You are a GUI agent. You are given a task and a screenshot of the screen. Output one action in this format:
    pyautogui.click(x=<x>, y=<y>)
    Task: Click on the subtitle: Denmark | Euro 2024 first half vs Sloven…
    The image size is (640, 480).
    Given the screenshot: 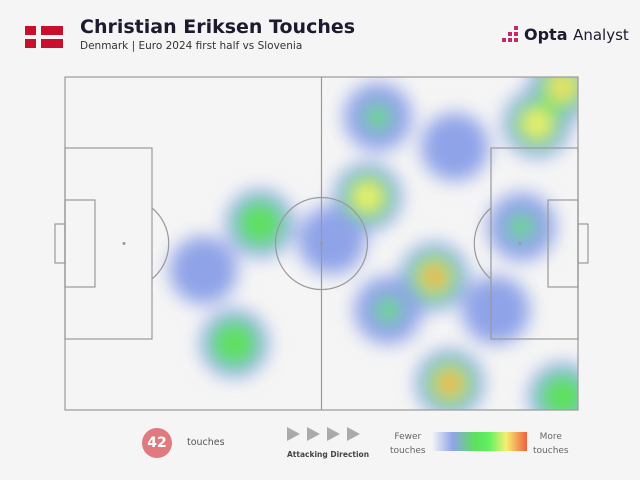 What is the action you would take?
    pyautogui.click(x=191, y=46)
    